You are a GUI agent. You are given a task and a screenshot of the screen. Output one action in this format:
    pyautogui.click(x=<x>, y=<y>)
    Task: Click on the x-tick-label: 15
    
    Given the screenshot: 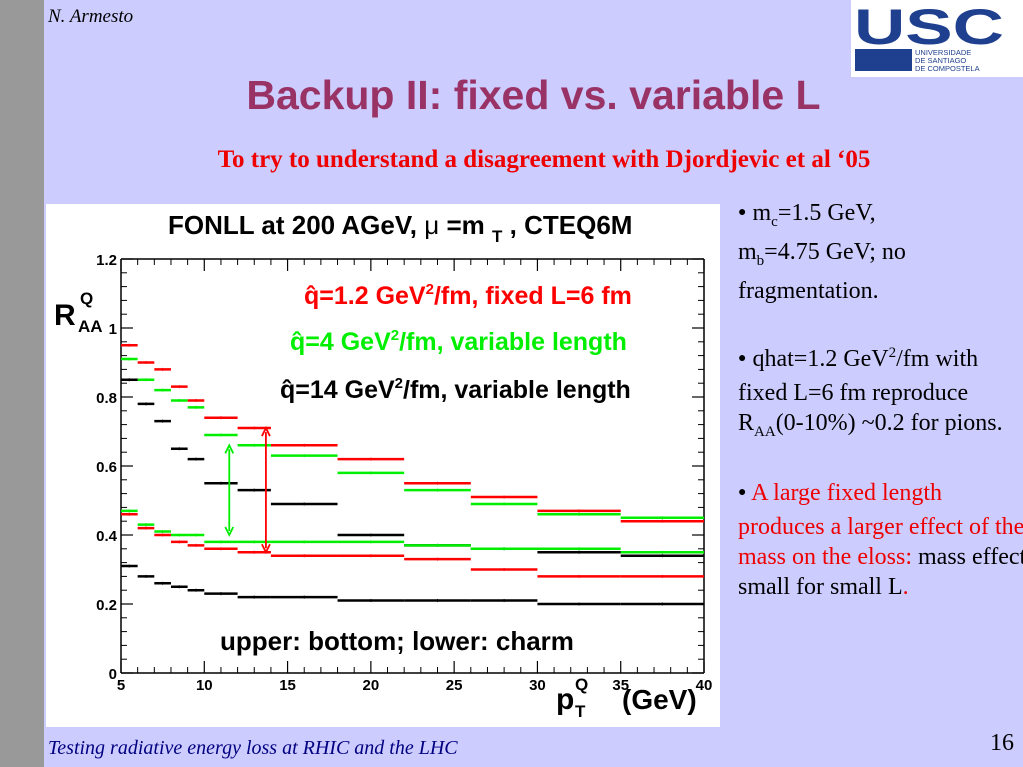 What is the action you would take?
    pyautogui.click(x=287, y=685)
    